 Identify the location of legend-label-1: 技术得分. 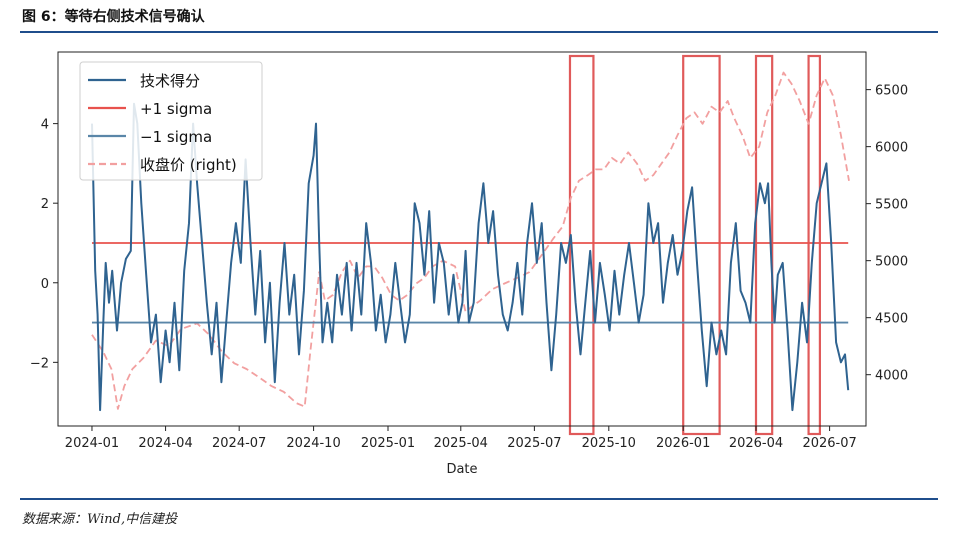
(170, 81).